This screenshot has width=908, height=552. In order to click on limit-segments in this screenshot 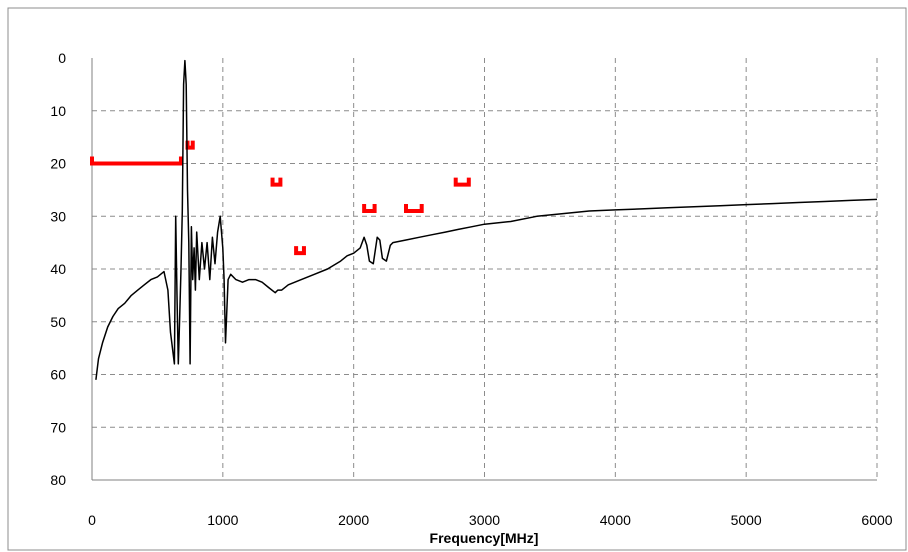, I will do `click(280, 198)`.